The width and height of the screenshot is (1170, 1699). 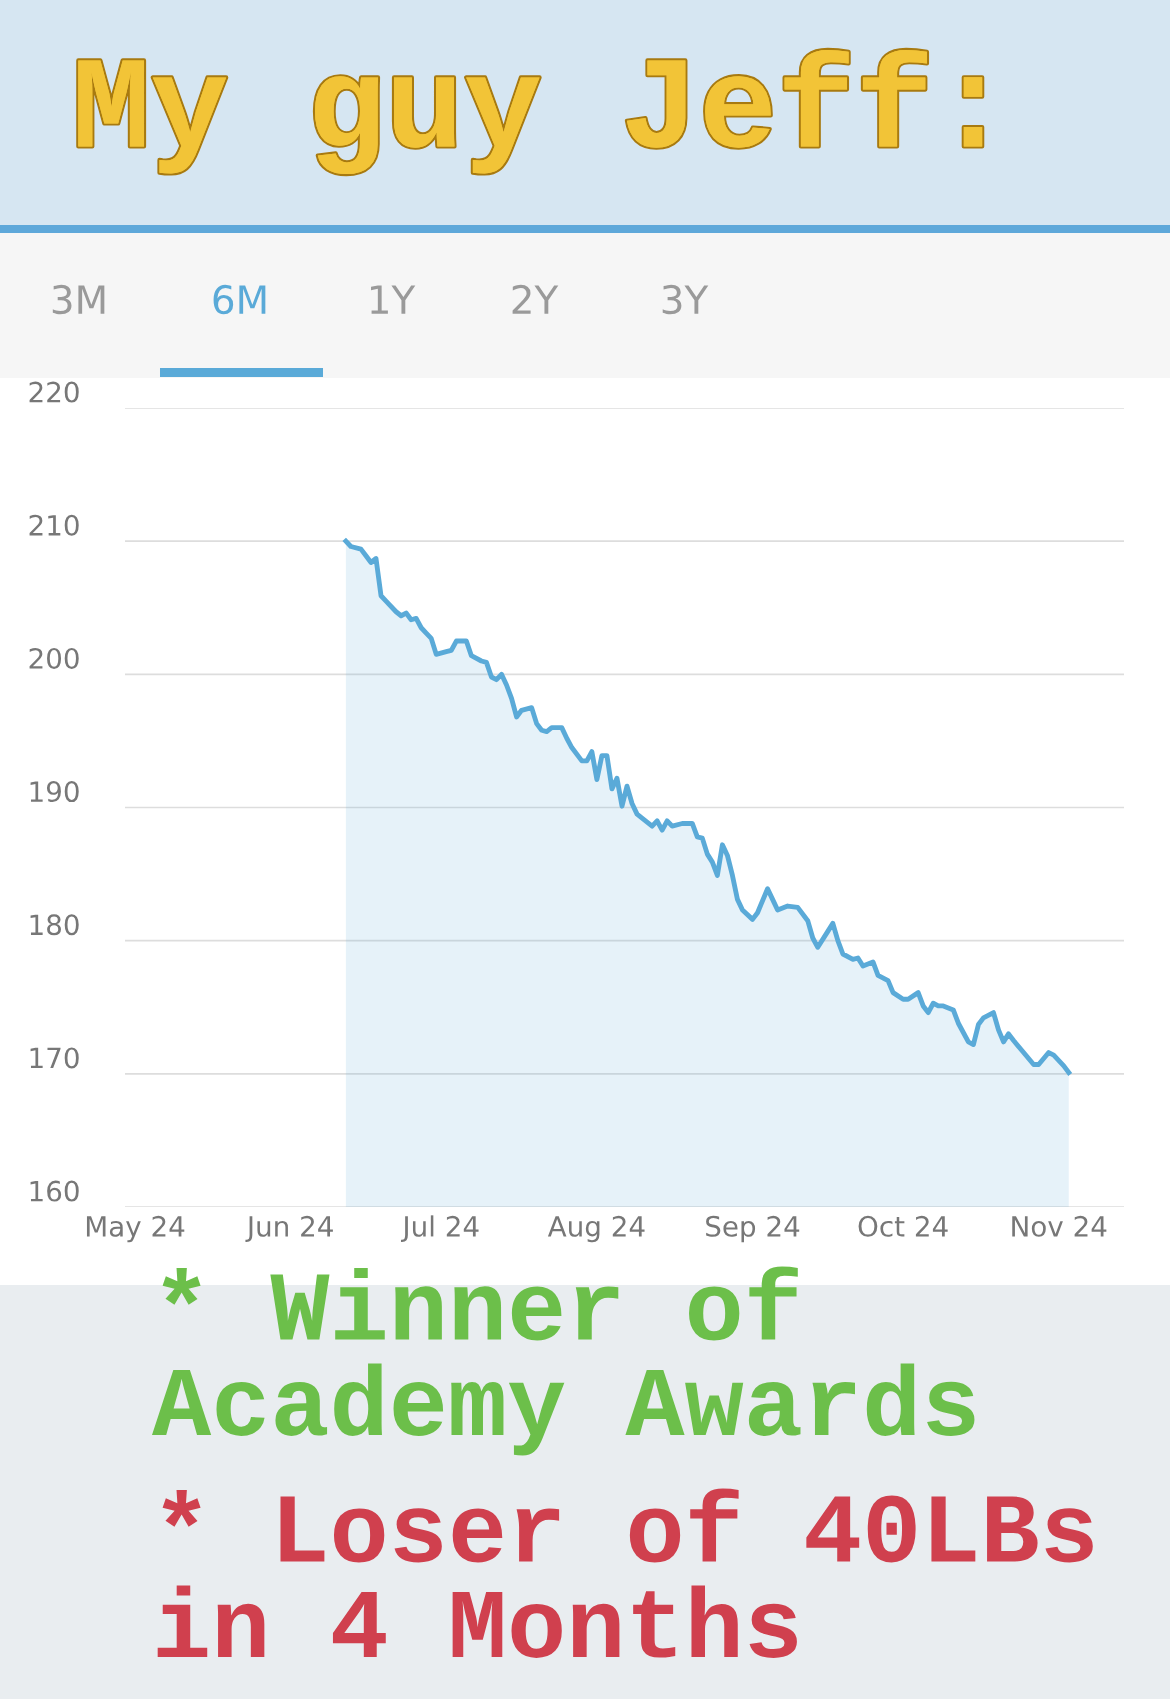 I want to click on text: 6M, so click(x=239, y=299).